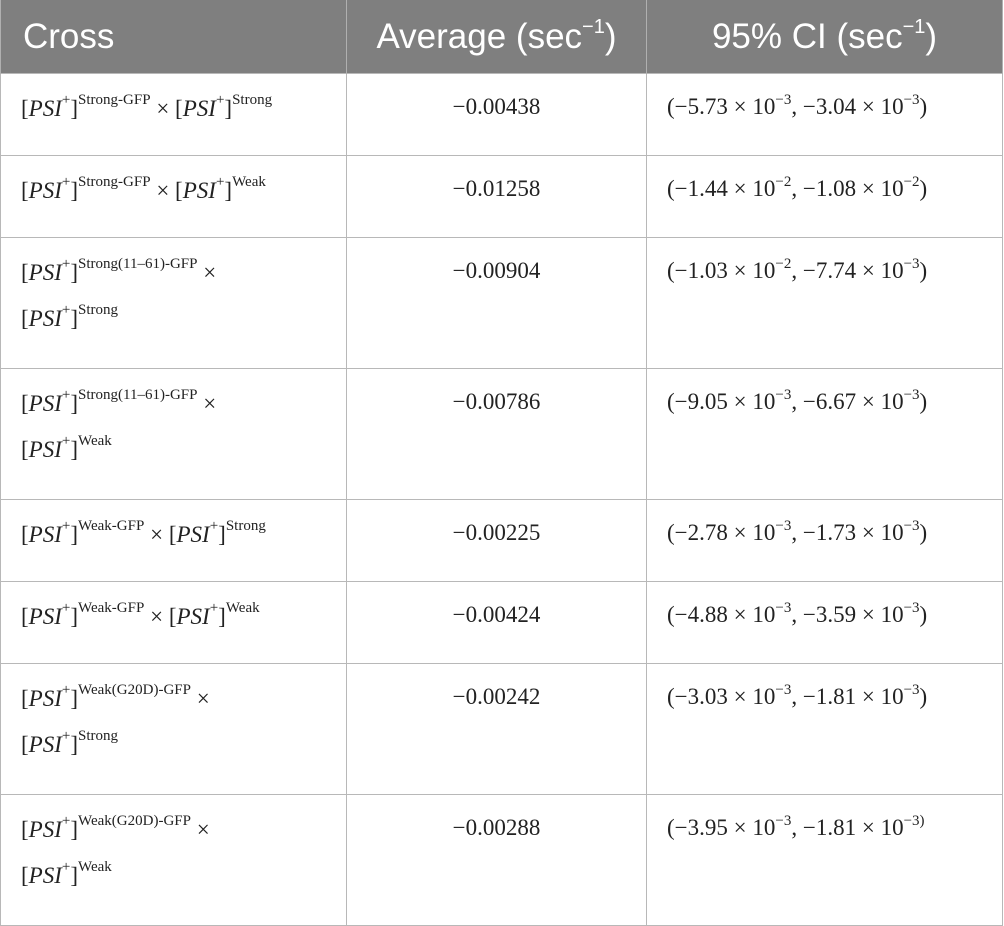 This screenshot has width=1004, height=926. Describe the element at coordinates (173, 622) in the screenshot. I see `cross-cell: [PSI+]Weak-GFP × [PSI+]Weak` at that location.